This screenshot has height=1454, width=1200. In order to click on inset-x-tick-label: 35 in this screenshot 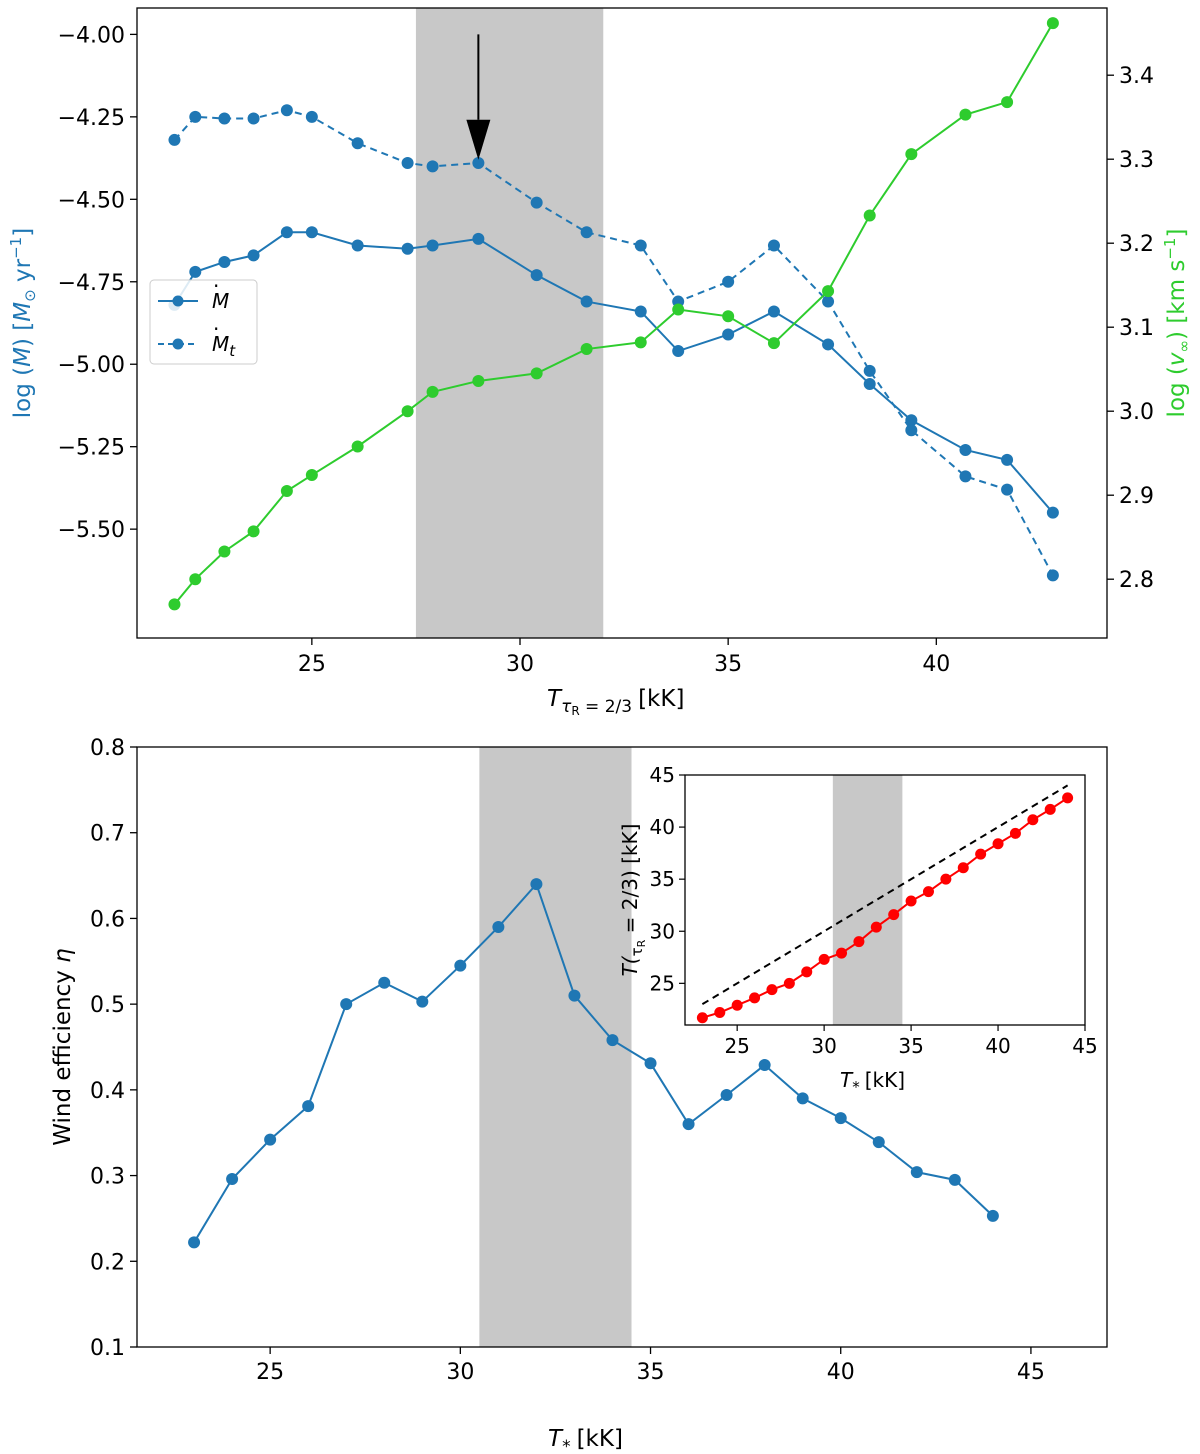, I will do `click(910, 1046)`.